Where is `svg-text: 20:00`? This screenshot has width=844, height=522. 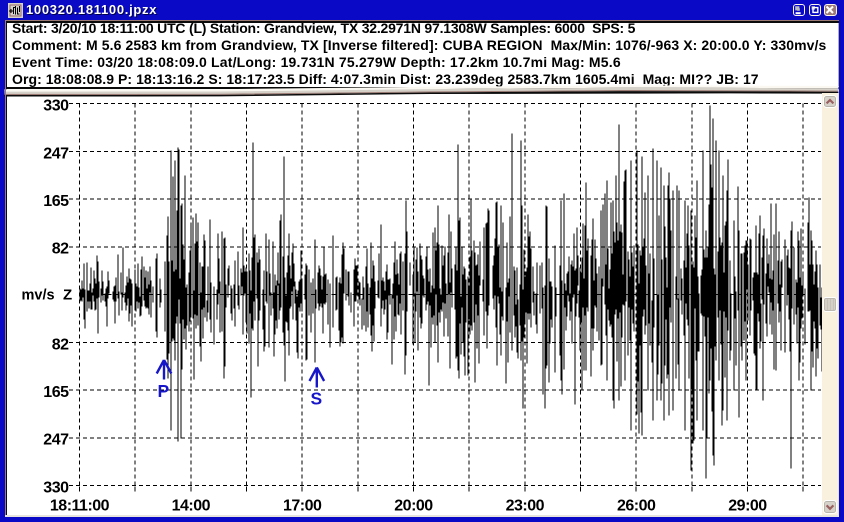
svg-text: 20:00 is located at coordinates (413, 505).